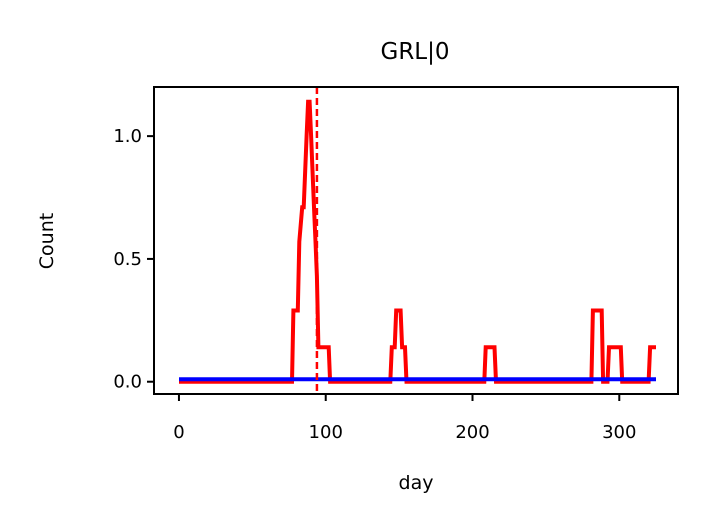 This screenshot has width=708, height=531. Describe the element at coordinates (404, 418) in the screenshot. I see `x-axis: 0 100 200 300` at that location.